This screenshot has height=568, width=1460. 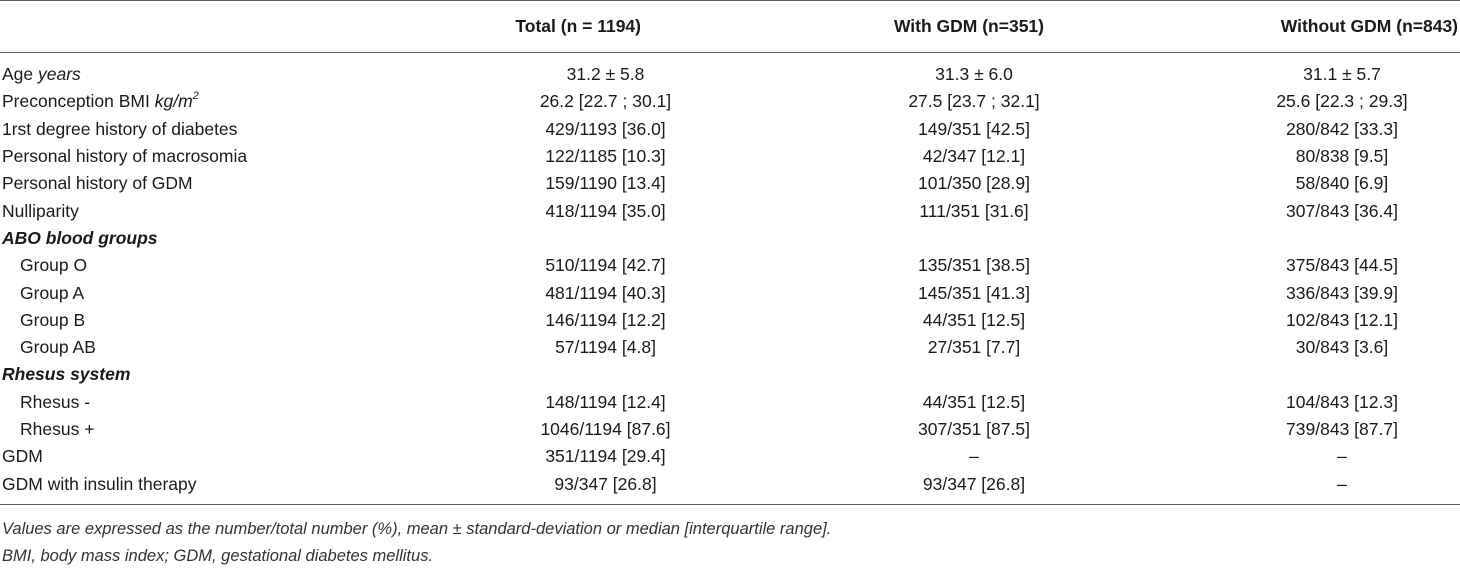 What do you see at coordinates (974, 156) in the screenshot?
I see `cell-with-gdm: 42/347 [12.1]` at bounding box center [974, 156].